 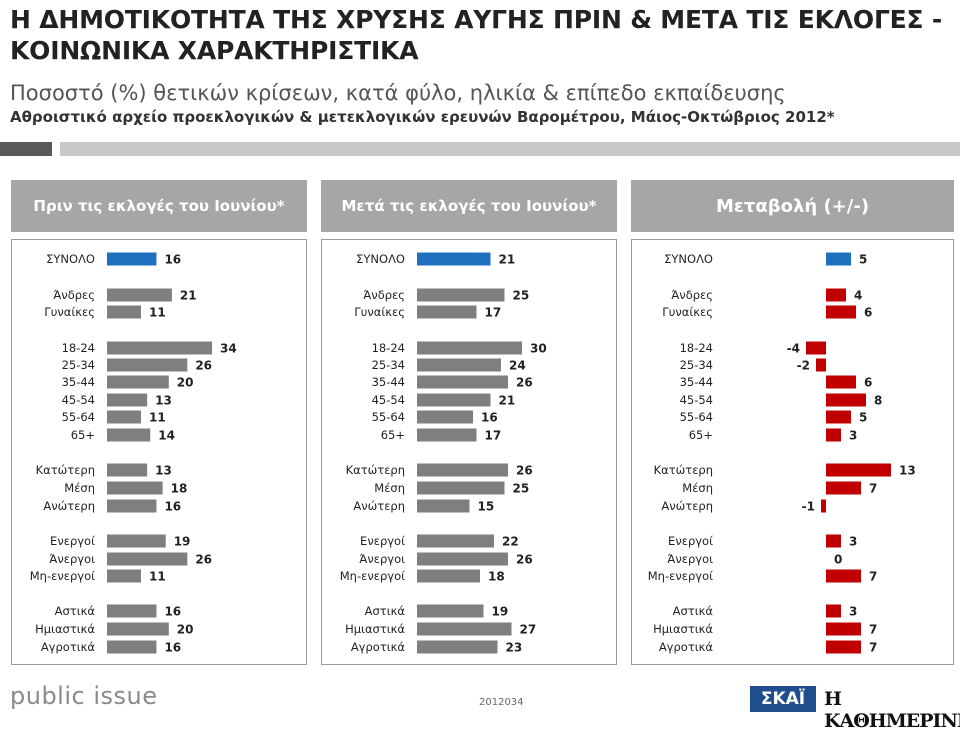 I want to click on value-label: 20, so click(x=185, y=383).